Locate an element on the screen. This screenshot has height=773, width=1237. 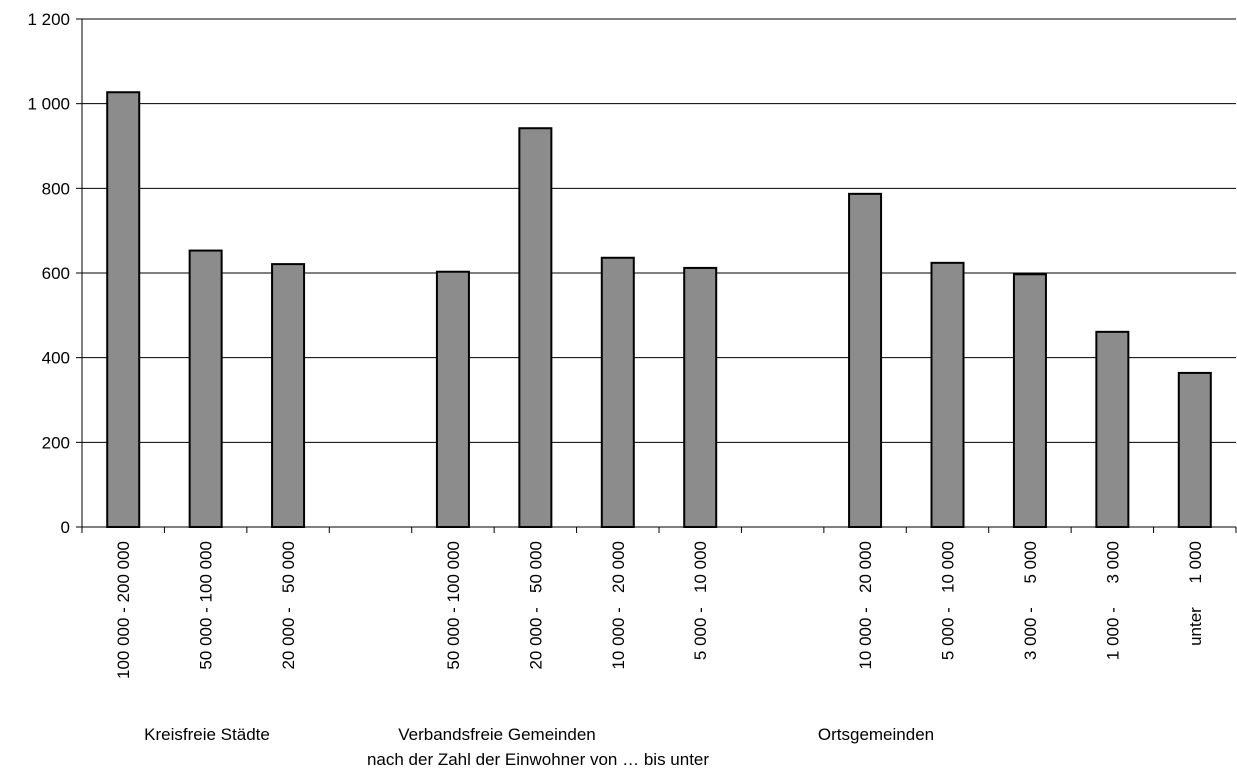
x-tick-label: 3 000 - 5 000 is located at coordinates (1030, 600).